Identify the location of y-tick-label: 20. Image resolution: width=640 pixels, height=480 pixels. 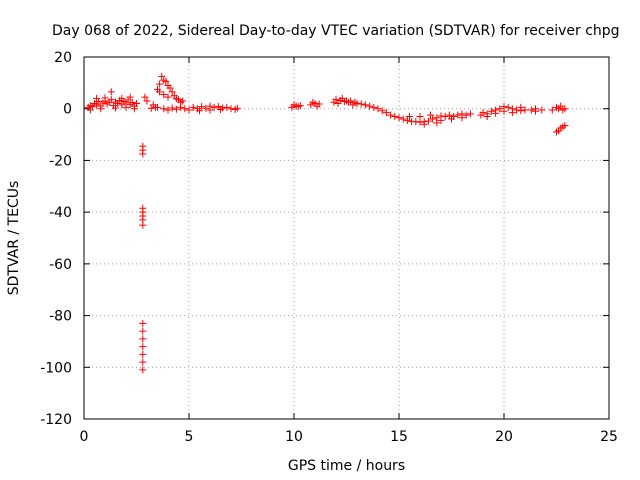
(63, 58).